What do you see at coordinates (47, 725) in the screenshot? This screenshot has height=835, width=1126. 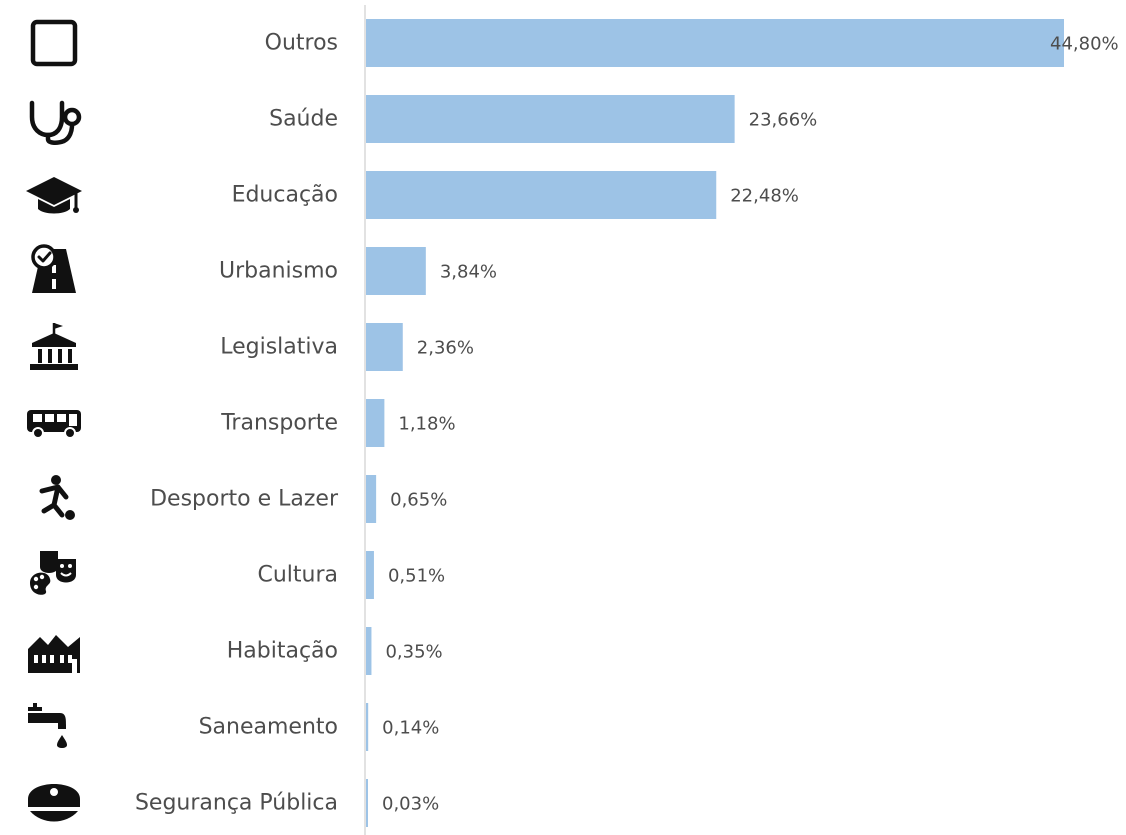 I see `faucet-drop-icon` at bounding box center [47, 725].